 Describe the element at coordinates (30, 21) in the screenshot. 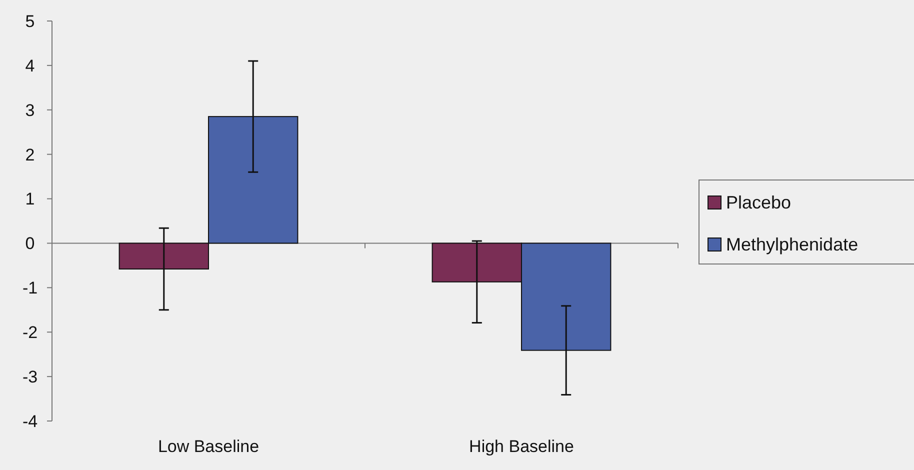

I see `y-tick-label: 5` at that location.